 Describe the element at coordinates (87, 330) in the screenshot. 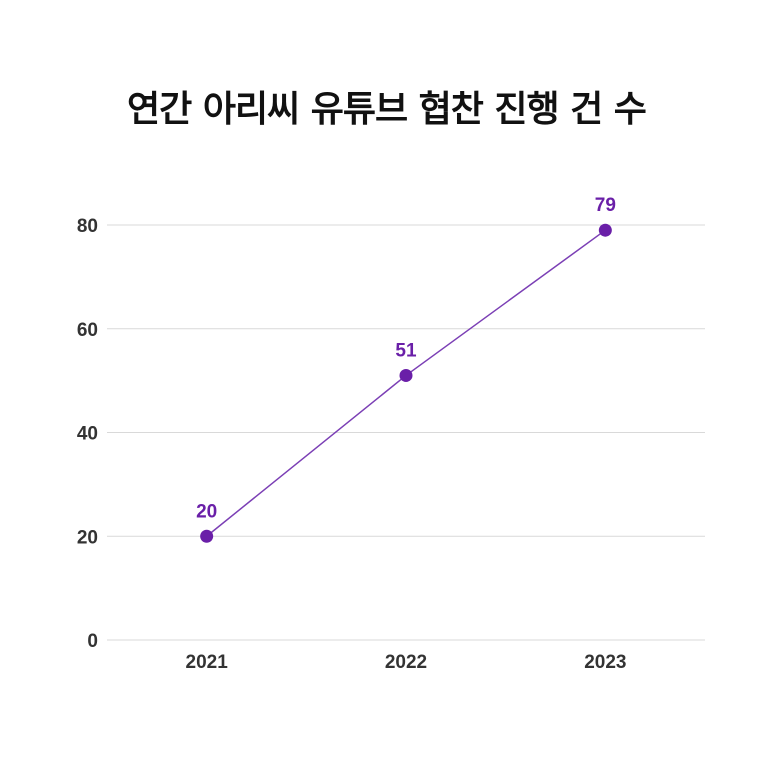

I see `y-tick-label-60: 60` at that location.